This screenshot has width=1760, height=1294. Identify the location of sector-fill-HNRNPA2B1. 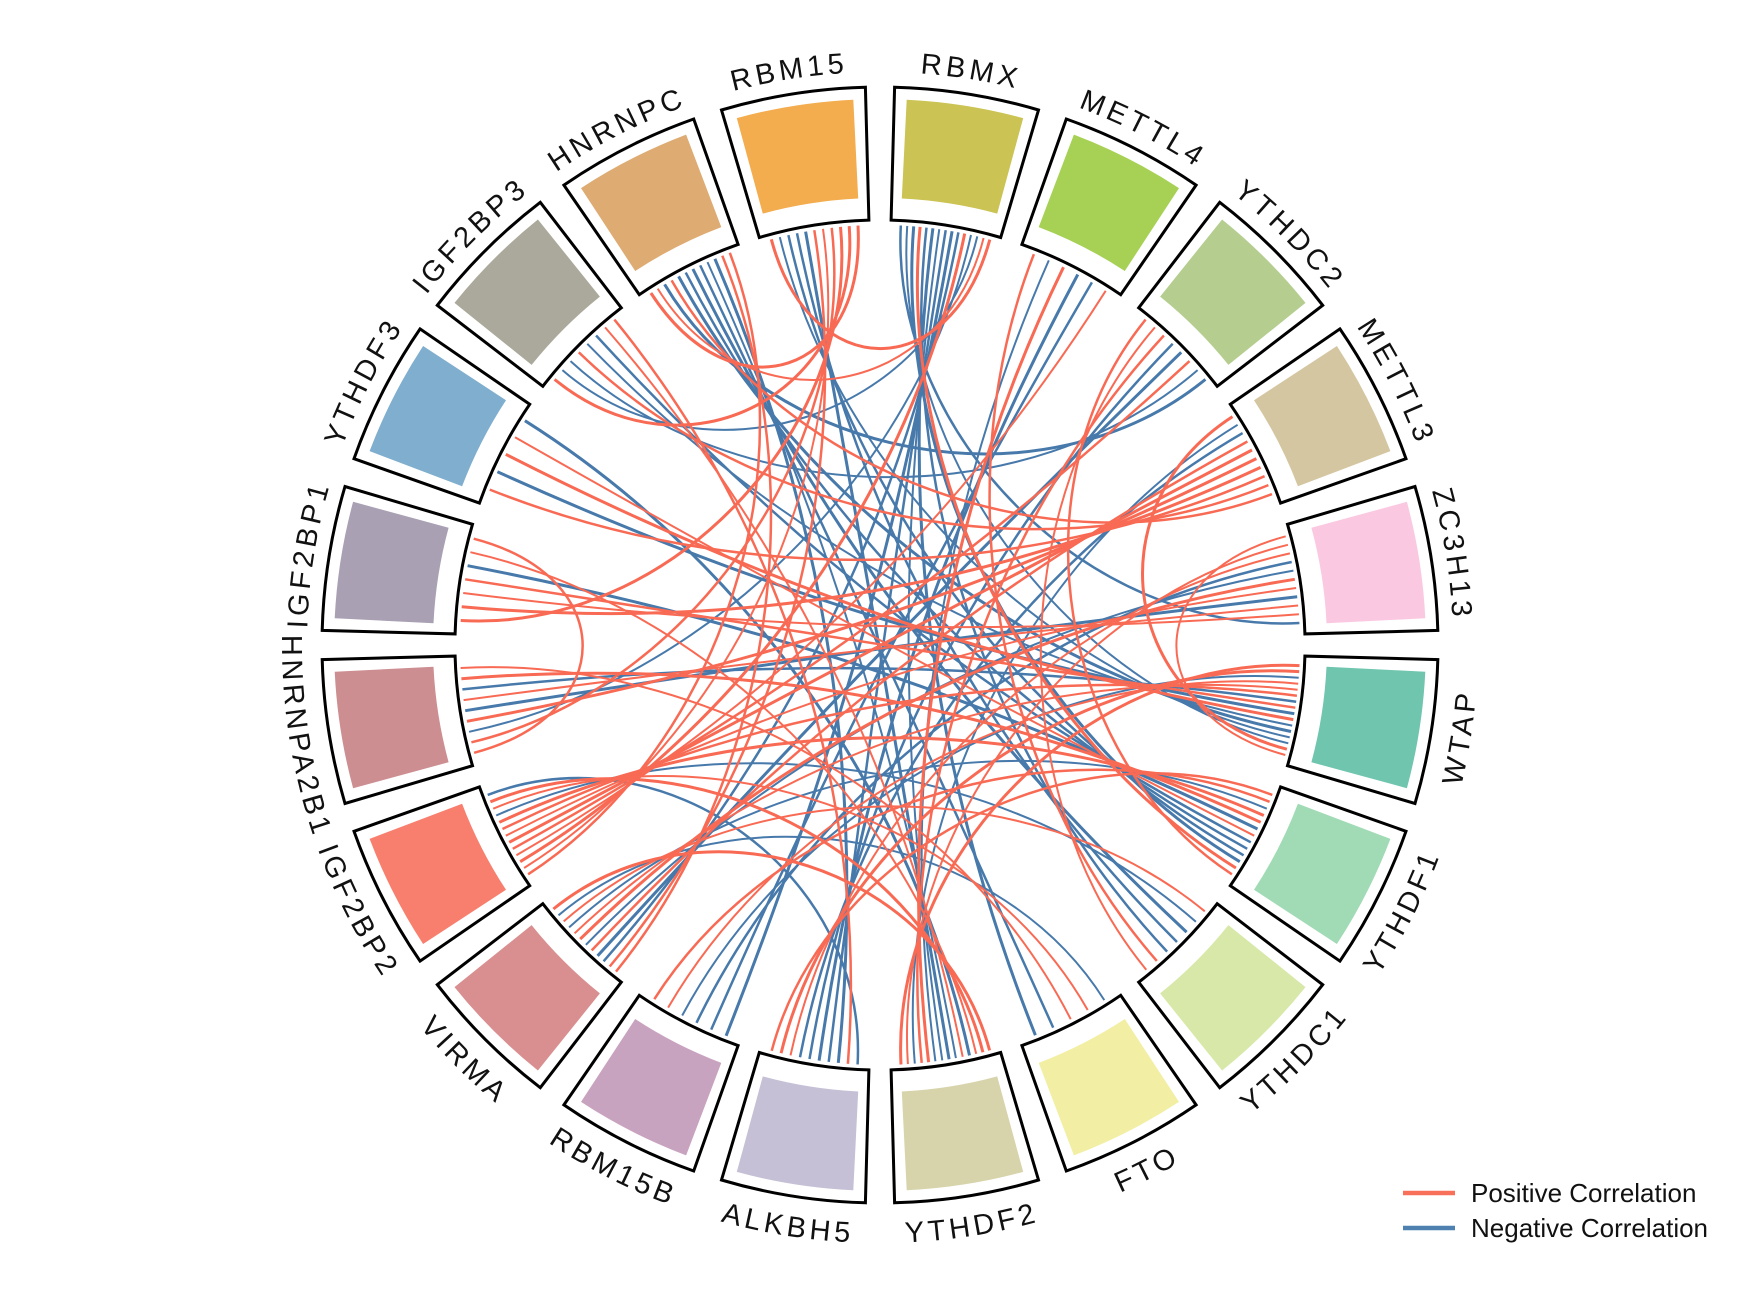
(391, 727).